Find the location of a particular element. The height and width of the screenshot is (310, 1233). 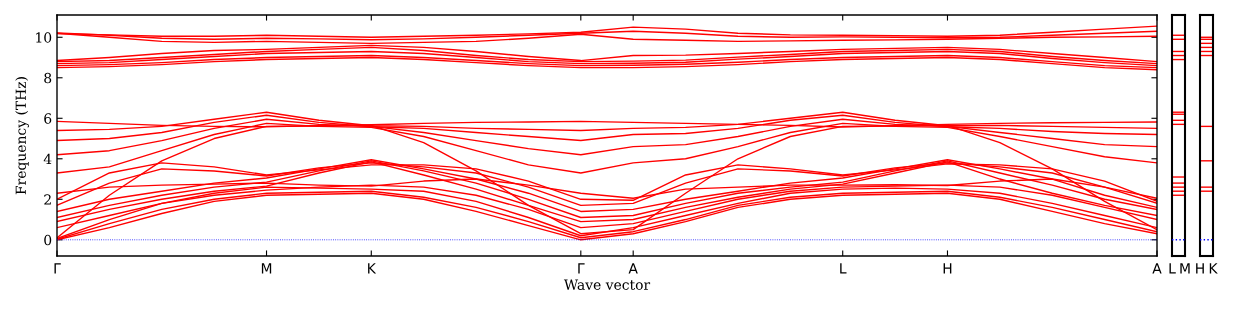

y-tick-label: 2 is located at coordinates (47, 199).